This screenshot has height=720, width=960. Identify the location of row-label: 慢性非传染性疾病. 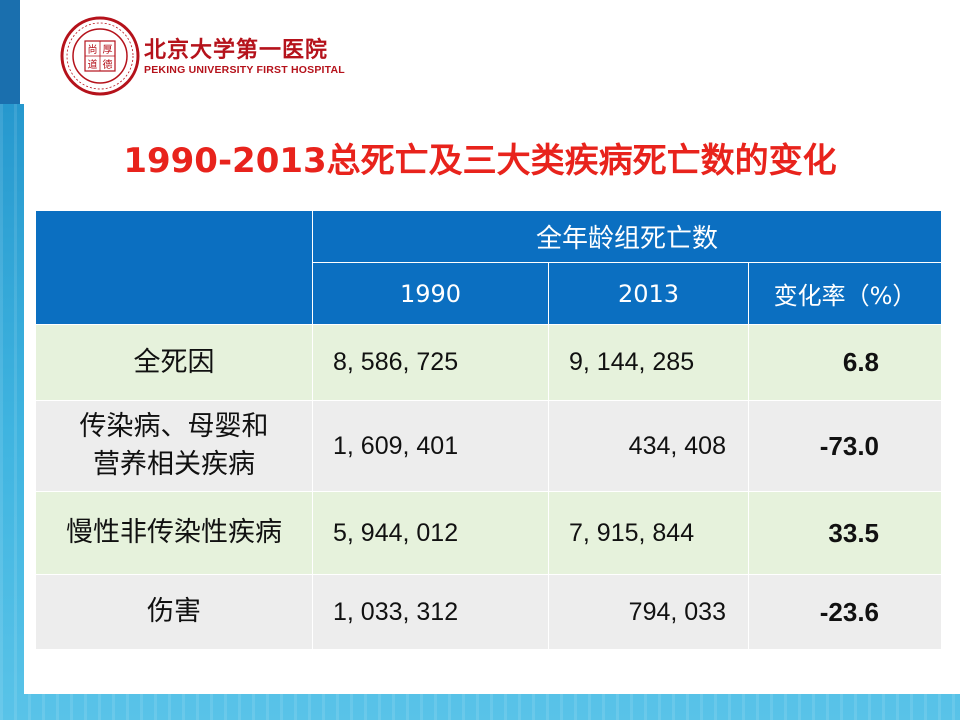
(174, 533).